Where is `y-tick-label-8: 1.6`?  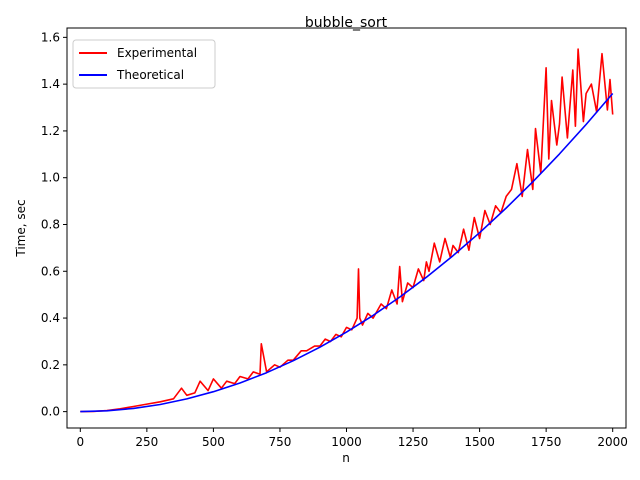
y-tick-label-8: 1.6 is located at coordinates (50, 37).